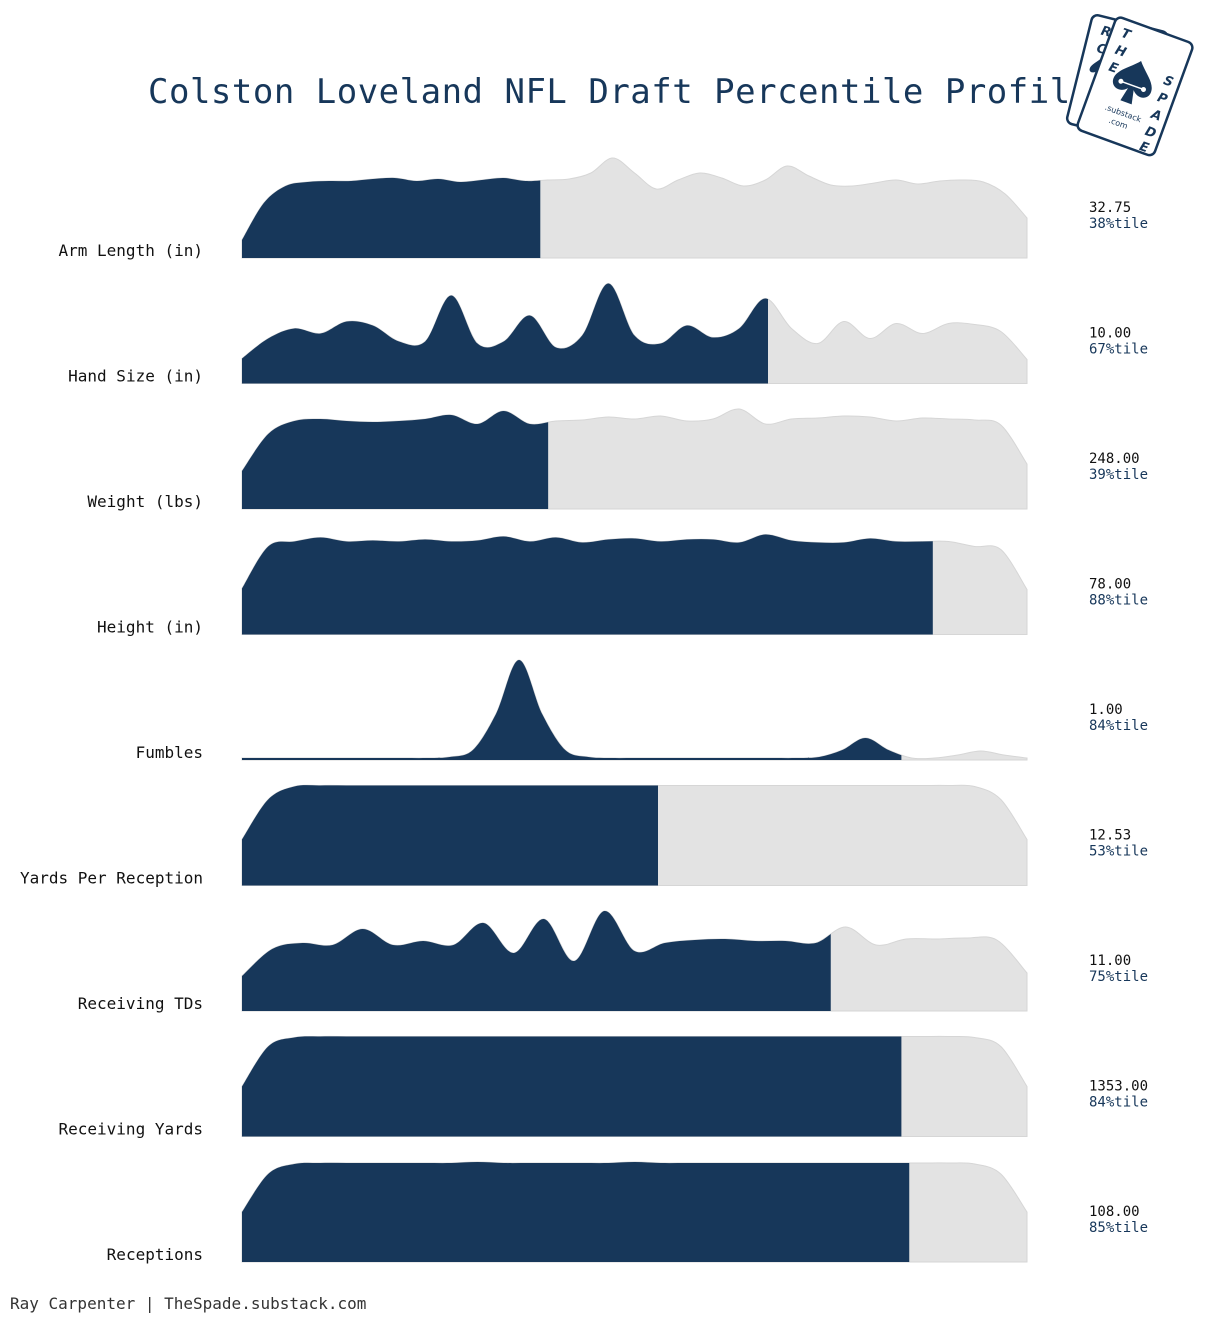 Image resolution: width=1220 pixels, height=1323 pixels. What do you see at coordinates (111, 878) in the screenshot?
I see `ridge-label: Yards Per Reception` at bounding box center [111, 878].